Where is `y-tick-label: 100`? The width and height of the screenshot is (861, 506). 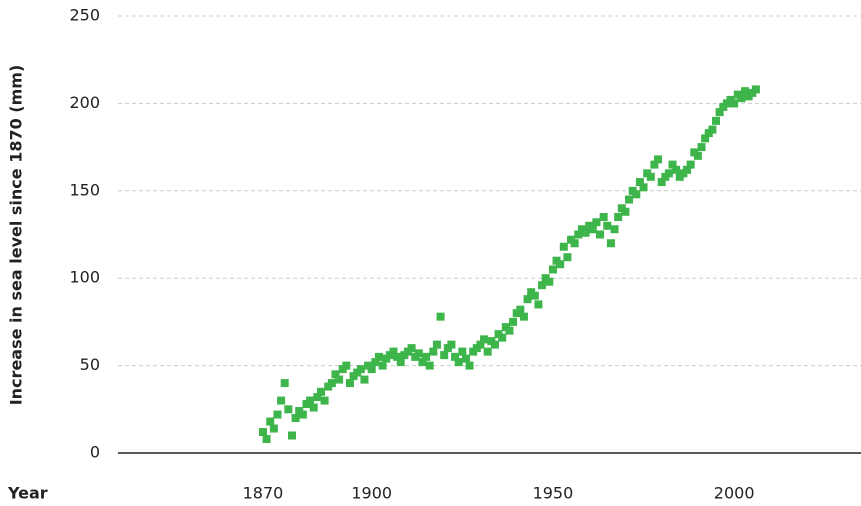
y-tick-label: 100 is located at coordinates (84, 277).